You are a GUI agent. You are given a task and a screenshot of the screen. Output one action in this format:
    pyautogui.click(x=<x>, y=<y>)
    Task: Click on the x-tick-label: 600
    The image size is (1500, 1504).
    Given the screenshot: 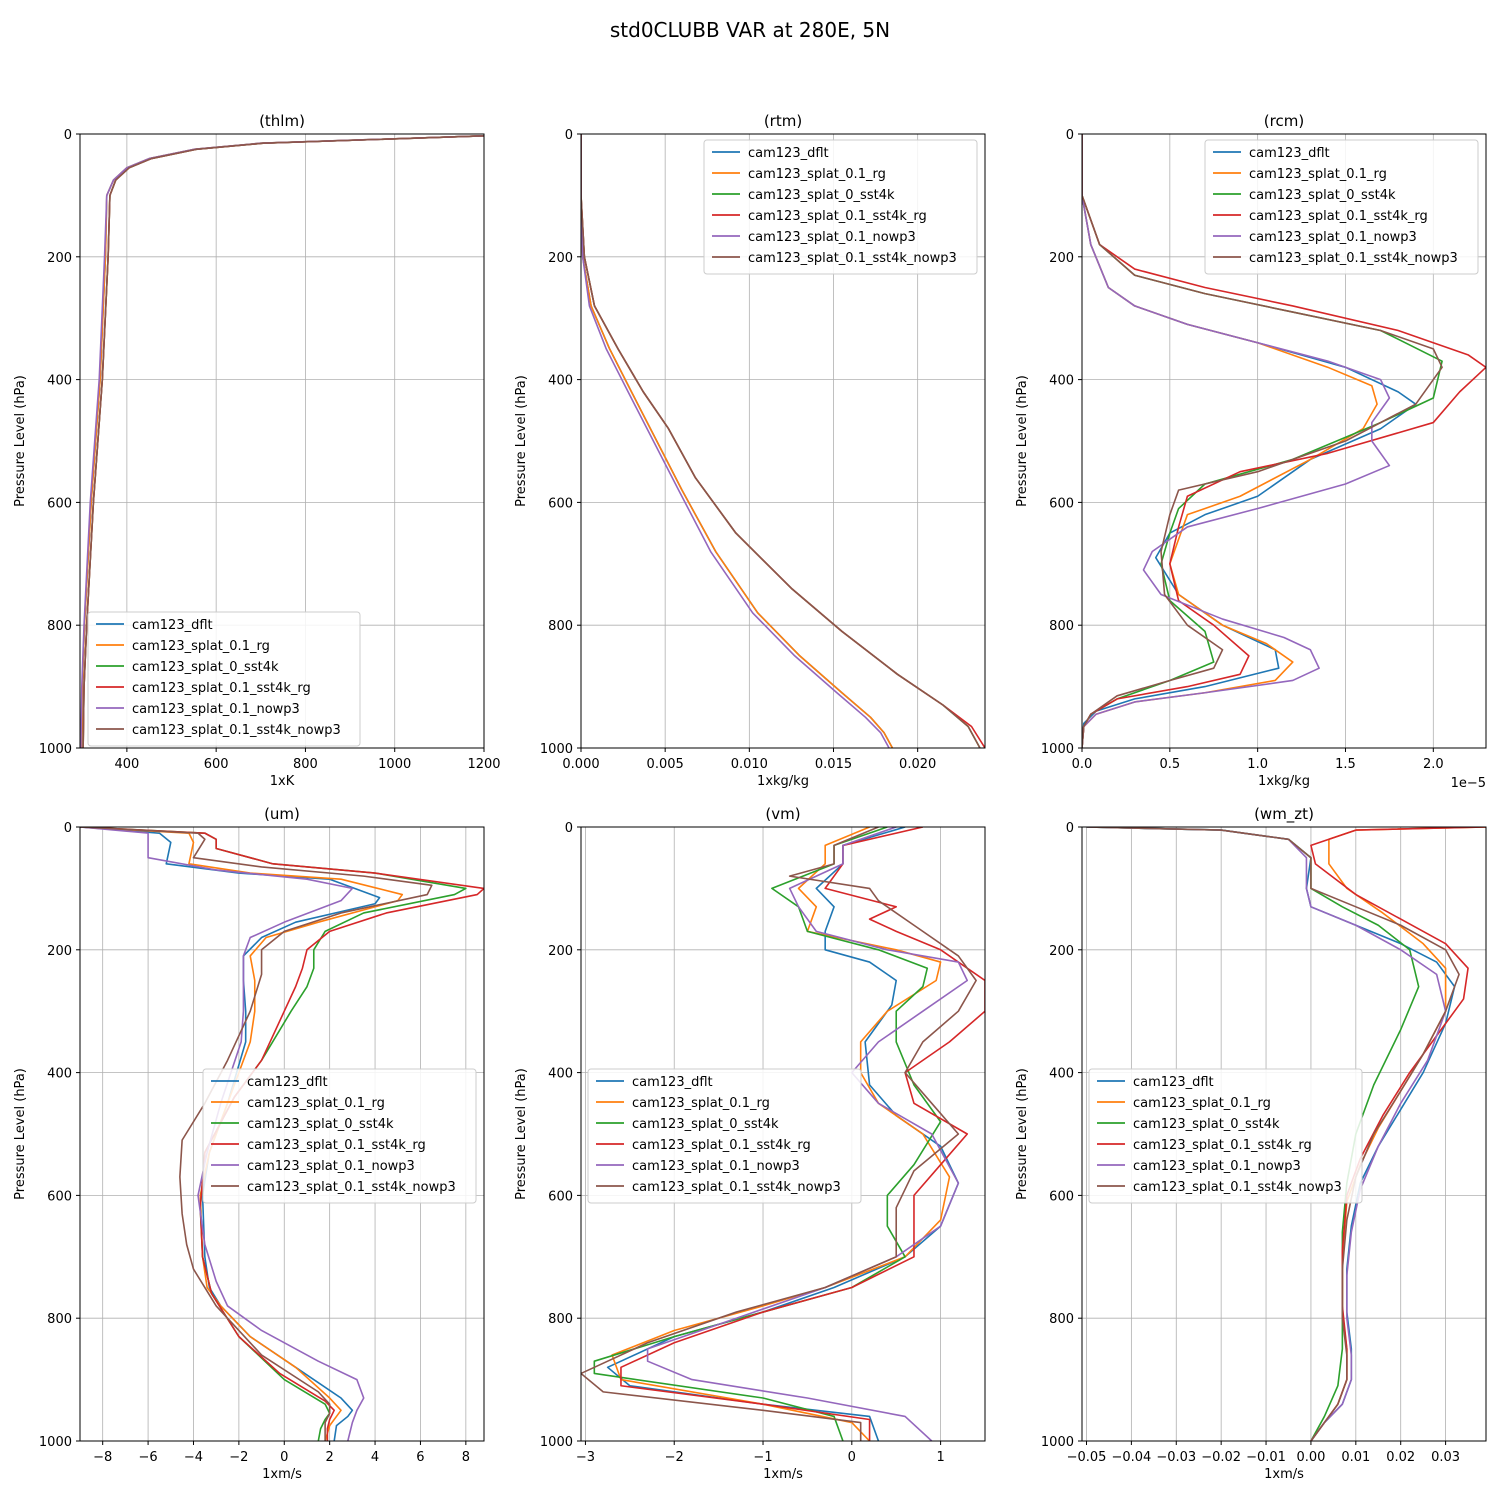 What is the action you would take?
    pyautogui.click(x=216, y=764)
    